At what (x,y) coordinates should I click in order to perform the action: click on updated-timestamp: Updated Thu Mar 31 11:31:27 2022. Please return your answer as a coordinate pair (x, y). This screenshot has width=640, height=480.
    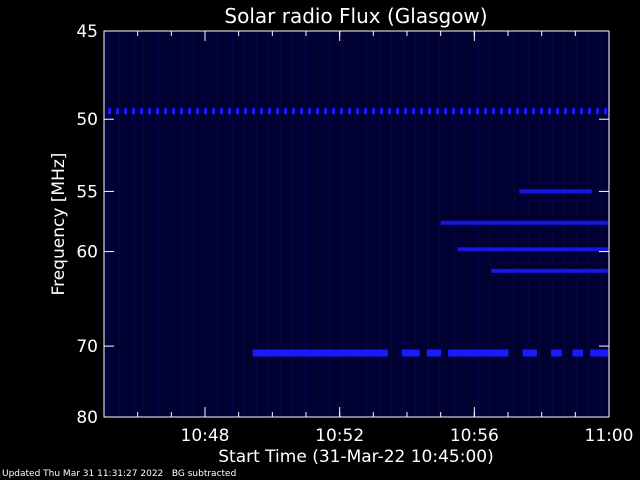
    Looking at the image, I should click on (83, 474).